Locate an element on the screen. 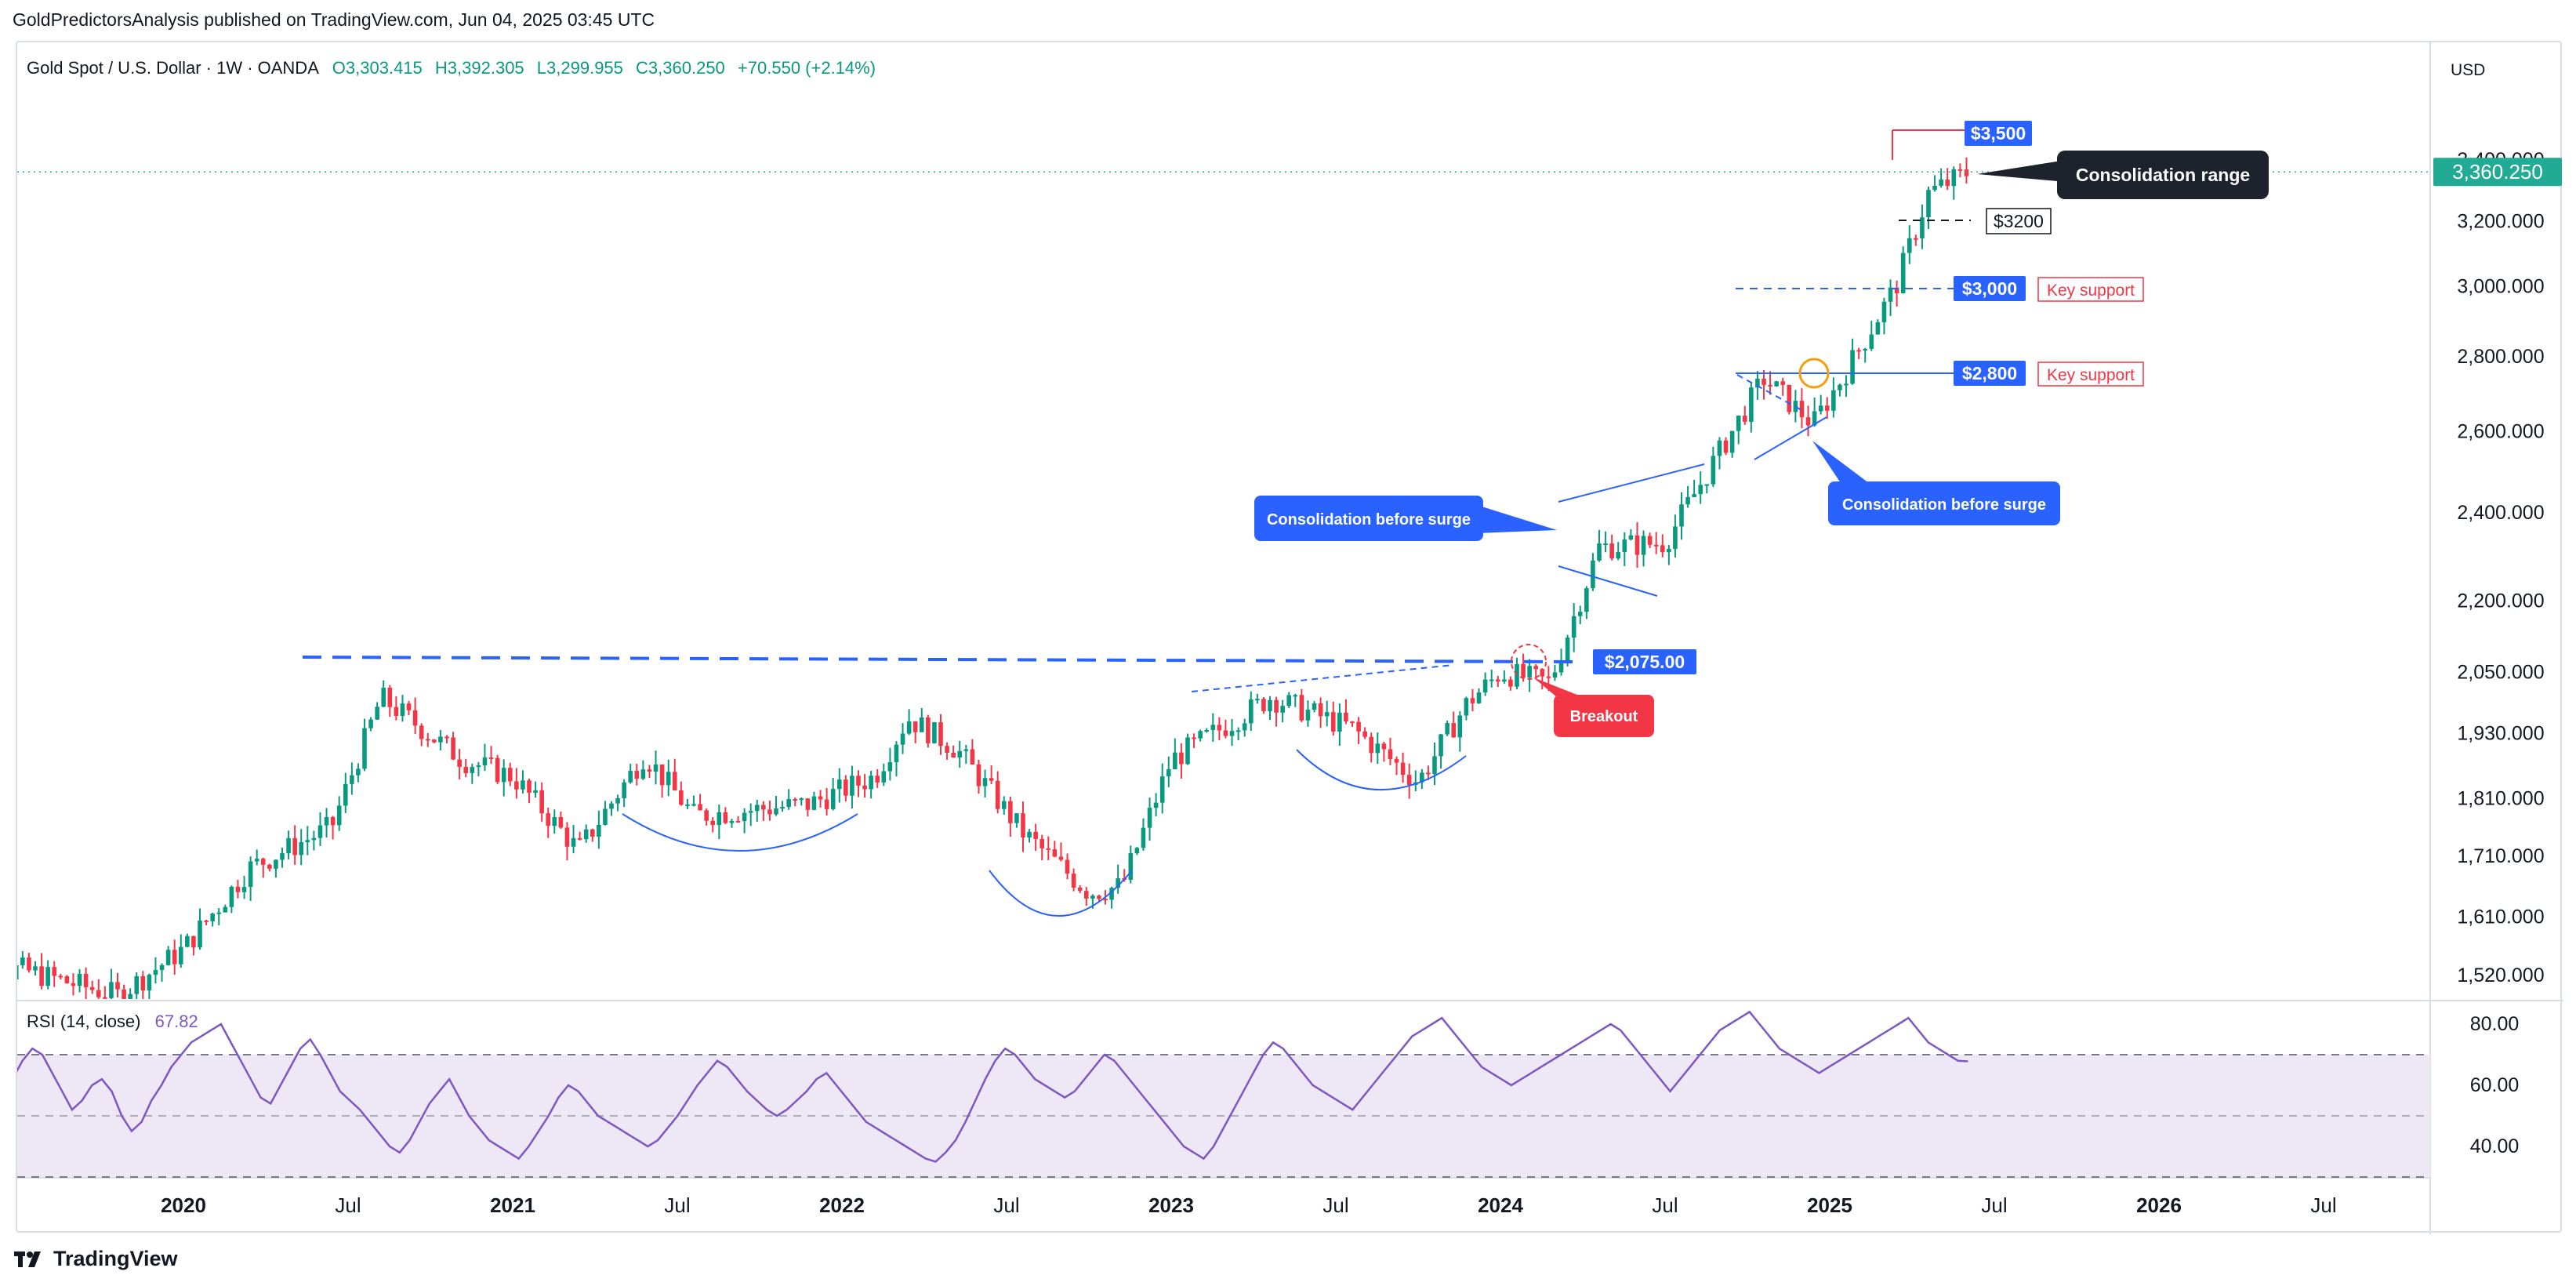 This screenshot has height=1286, width=2576. rsi-name: RSI (14, close) is located at coordinates (84, 1022).